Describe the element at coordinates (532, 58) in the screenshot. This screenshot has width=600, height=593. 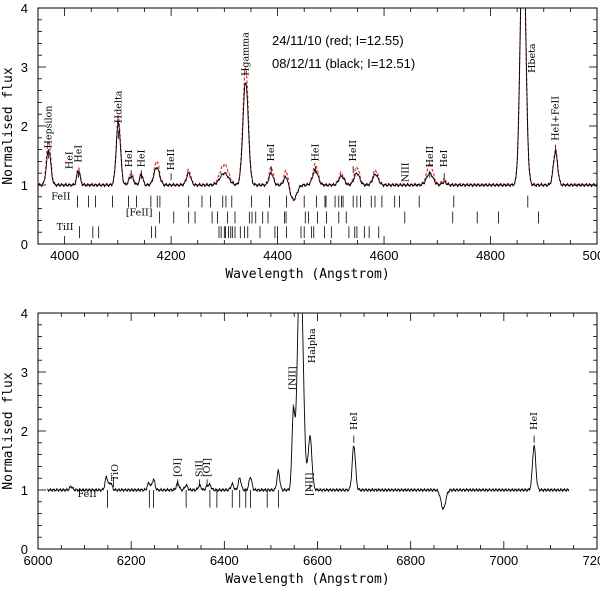
I see `line-annotation: Hbeta` at that location.